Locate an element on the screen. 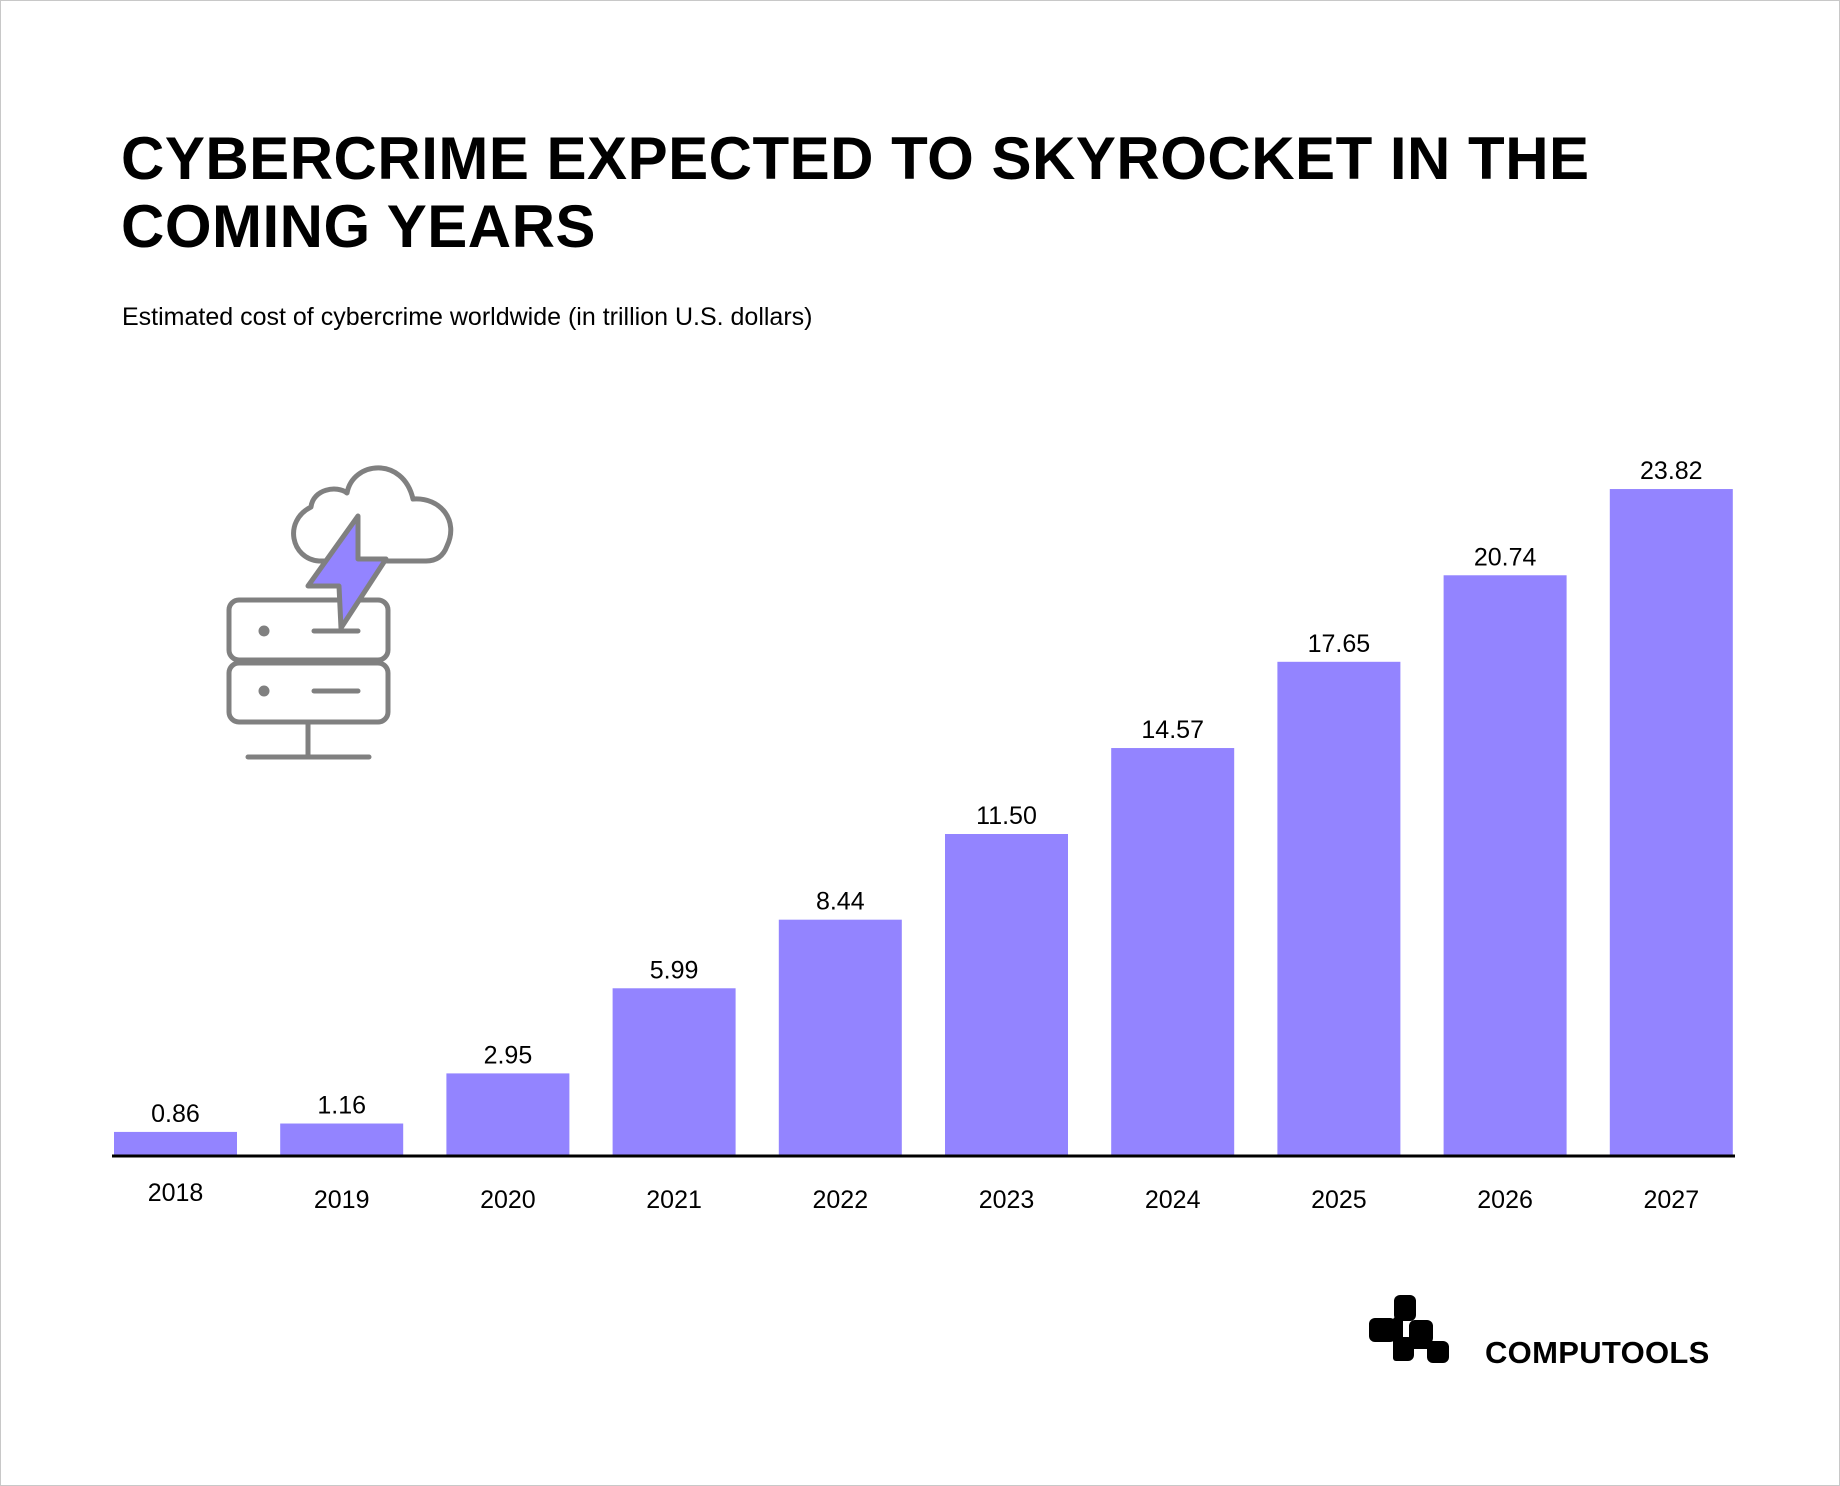  bar-2026 is located at coordinates (1505, 865).